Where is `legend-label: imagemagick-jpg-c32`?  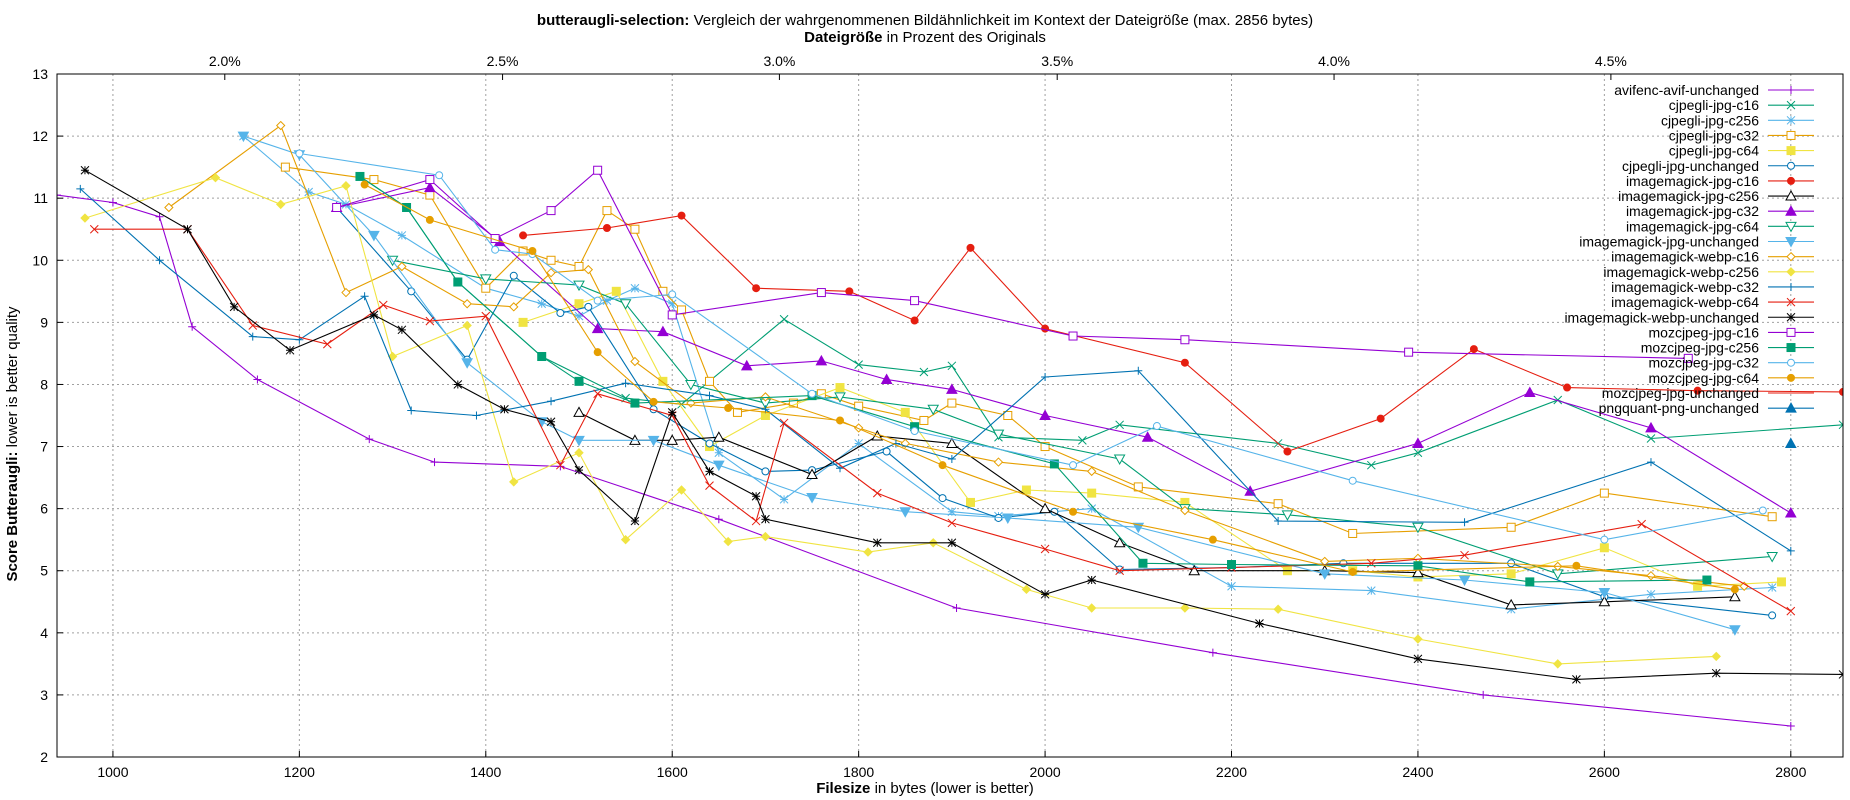
legend-label: imagemagick-jpg-c32 is located at coordinates (1692, 211).